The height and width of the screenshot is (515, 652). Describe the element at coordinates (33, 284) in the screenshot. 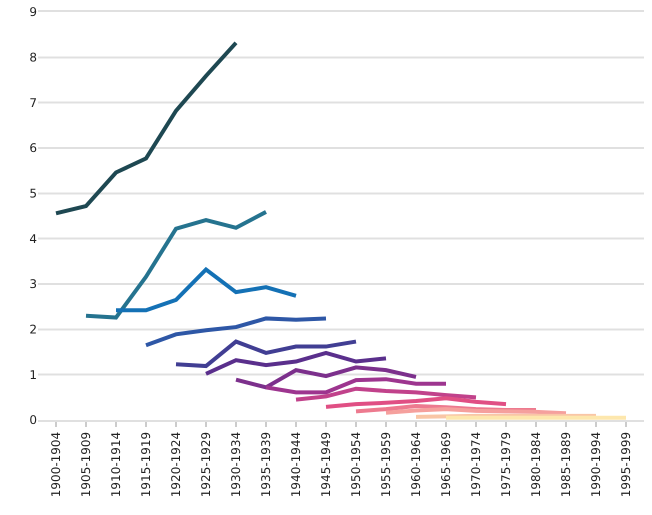

I see `y-tick-label: 3` at that location.